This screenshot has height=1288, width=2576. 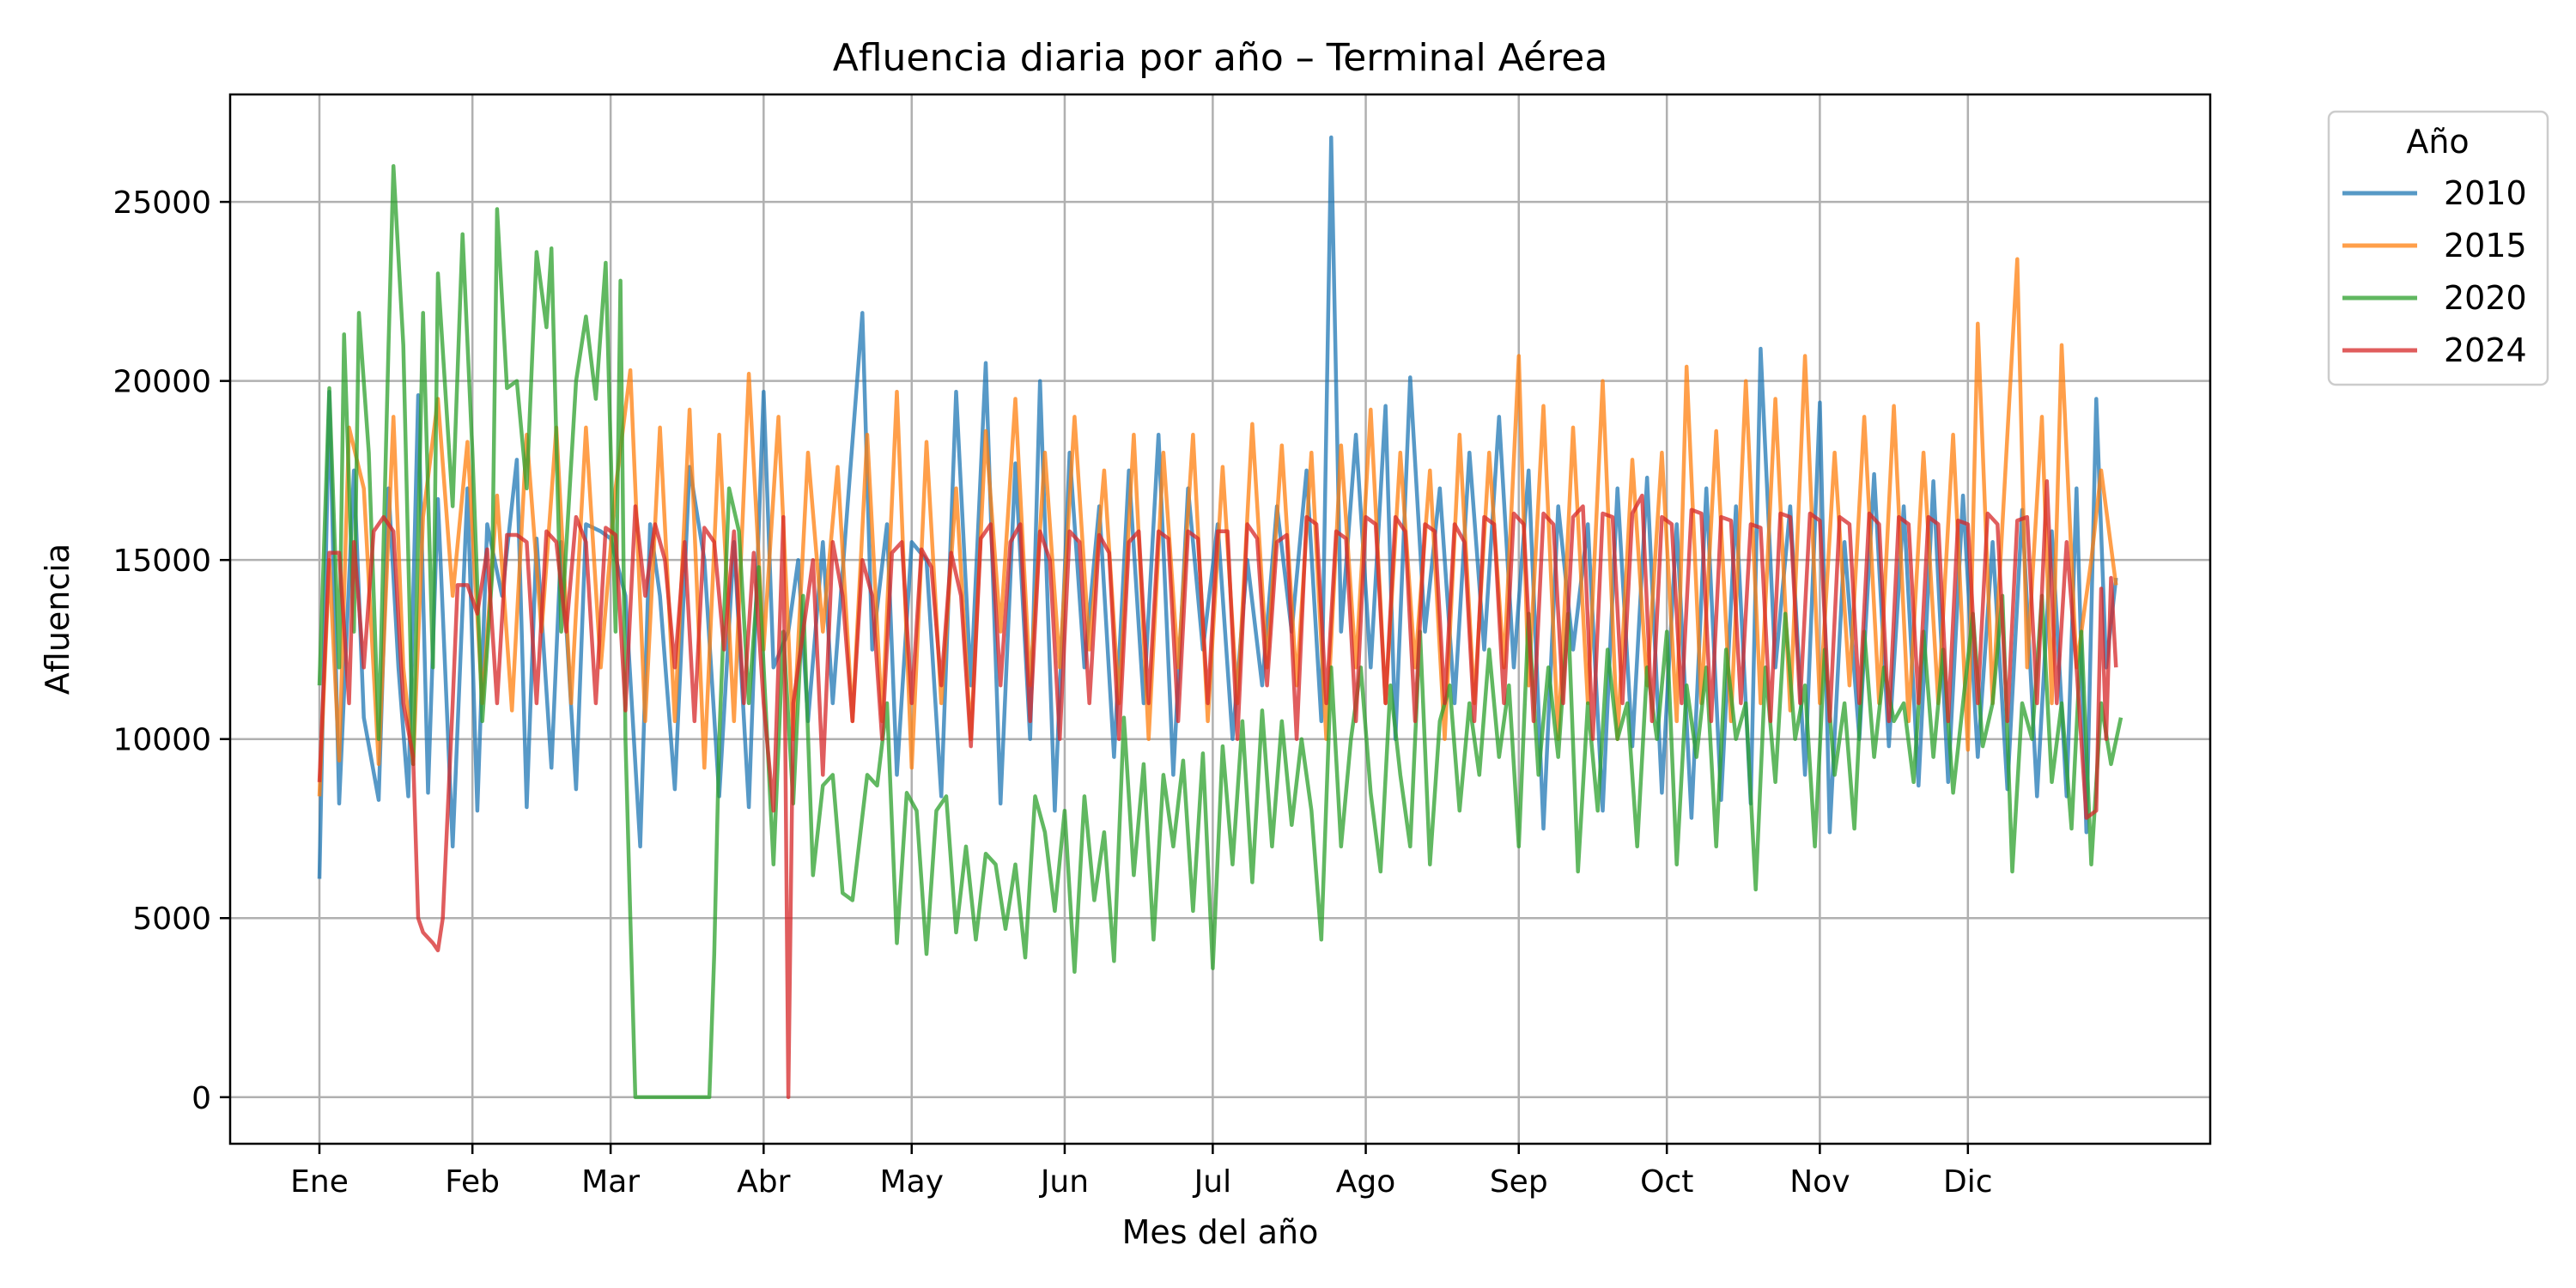 I want to click on x-tick-label: Ene, so click(x=319, y=1182).